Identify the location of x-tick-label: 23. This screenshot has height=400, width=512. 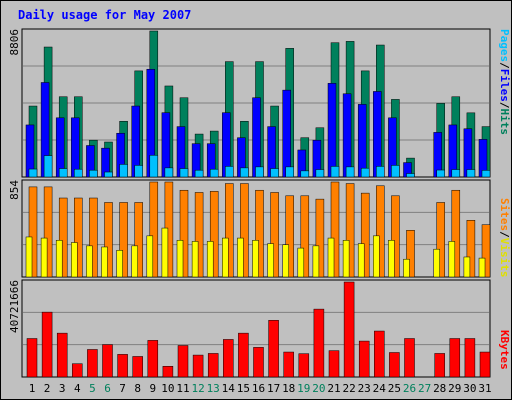
(364, 388).